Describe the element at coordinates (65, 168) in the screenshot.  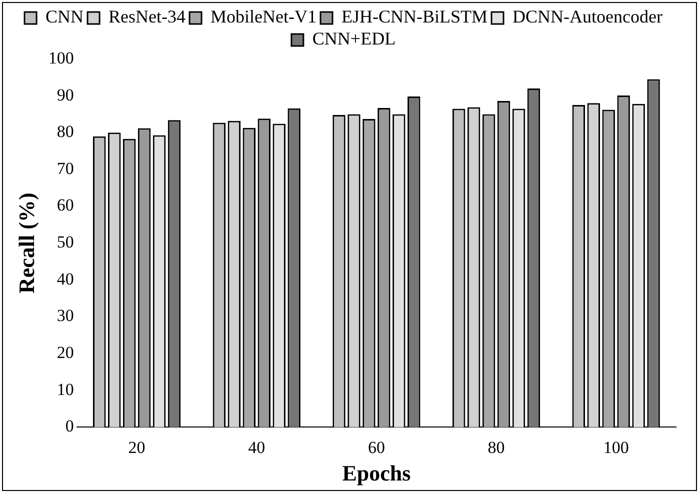
I see `y-tick-label: 70` at that location.